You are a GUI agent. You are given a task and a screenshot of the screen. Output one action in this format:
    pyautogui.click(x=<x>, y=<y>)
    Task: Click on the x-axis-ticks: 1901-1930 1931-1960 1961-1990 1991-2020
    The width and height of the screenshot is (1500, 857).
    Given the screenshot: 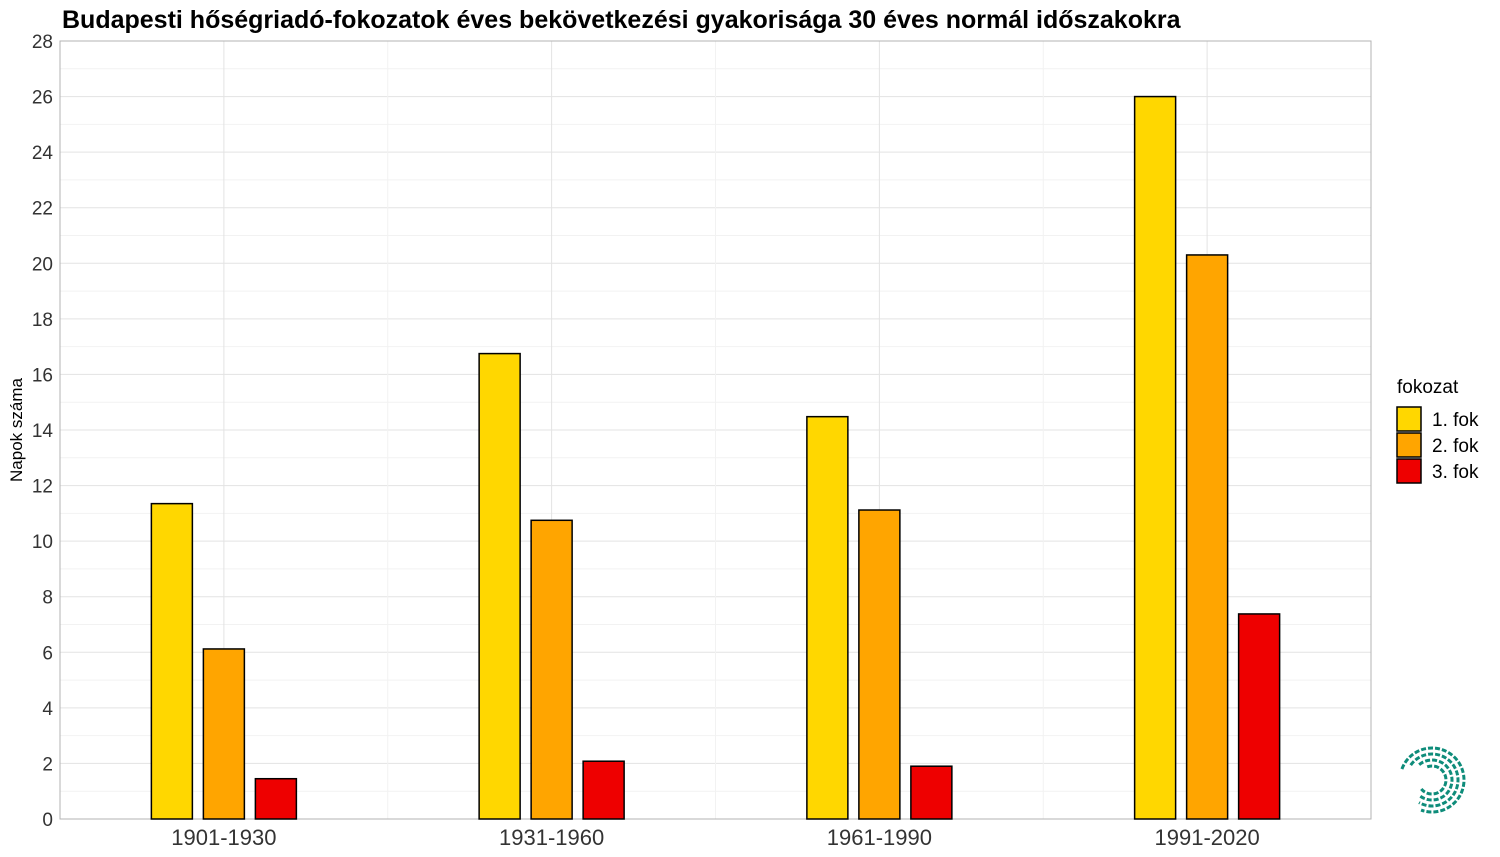 What is the action you would take?
    pyautogui.click(x=715, y=837)
    